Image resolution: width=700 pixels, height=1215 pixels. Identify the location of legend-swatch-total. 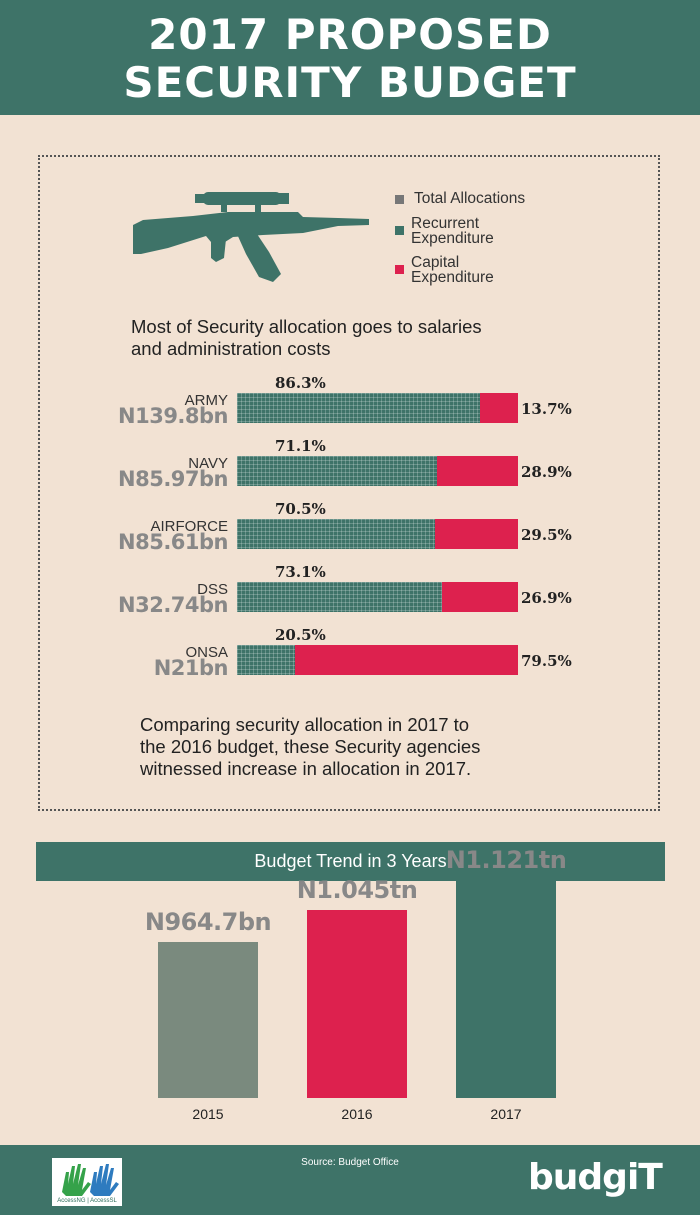
(399, 199).